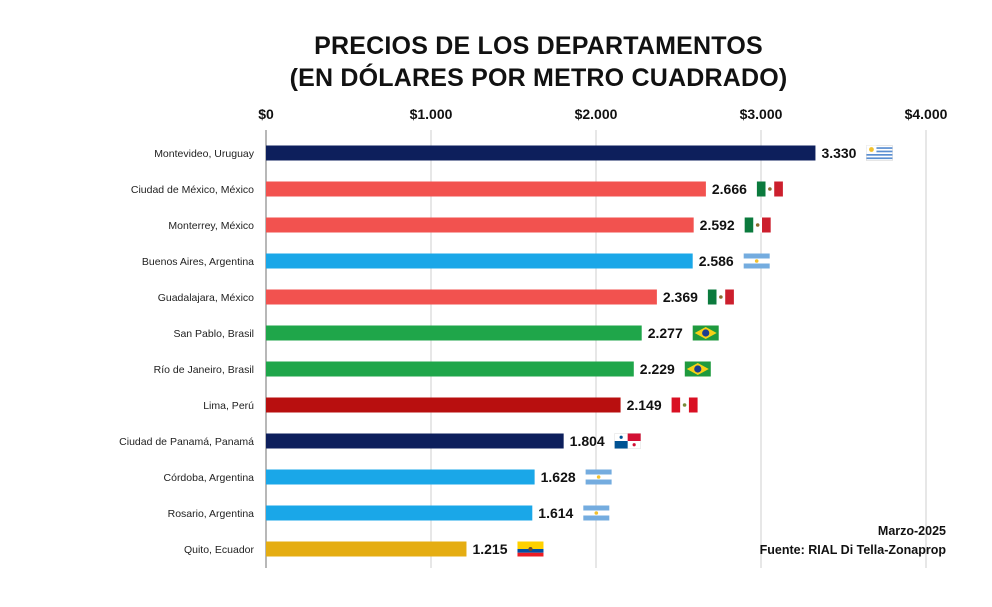 Image resolution: width=992 pixels, height=607 pixels. What do you see at coordinates (538, 46) in the screenshot?
I see `chart-title: PRECIOS DE LOS DEPARTAMENTOS` at bounding box center [538, 46].